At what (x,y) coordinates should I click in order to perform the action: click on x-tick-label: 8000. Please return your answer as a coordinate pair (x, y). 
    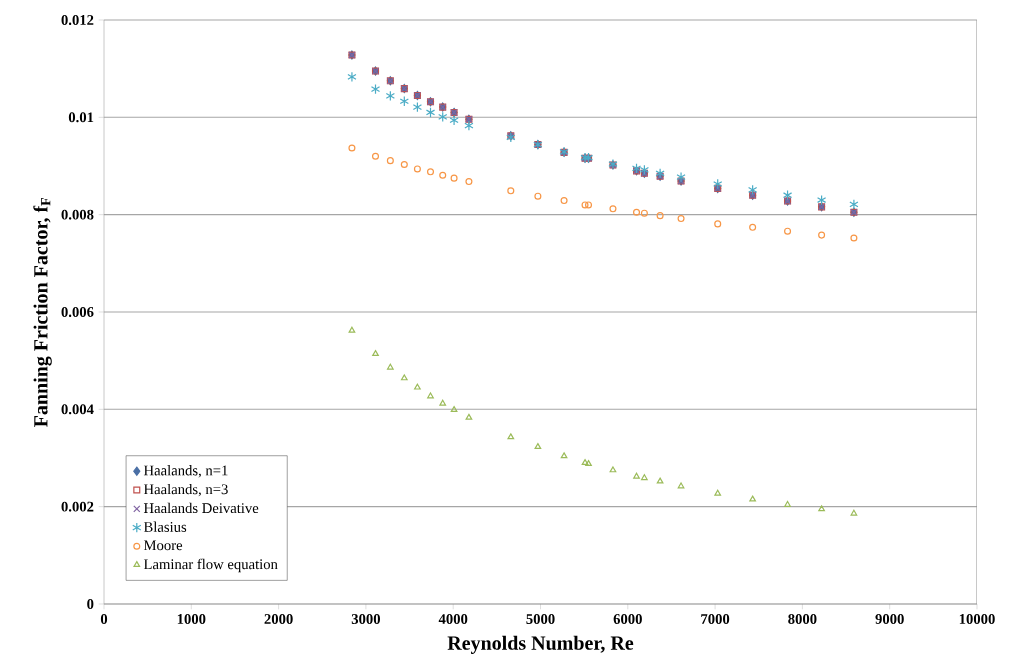
    Looking at the image, I should click on (802, 619).